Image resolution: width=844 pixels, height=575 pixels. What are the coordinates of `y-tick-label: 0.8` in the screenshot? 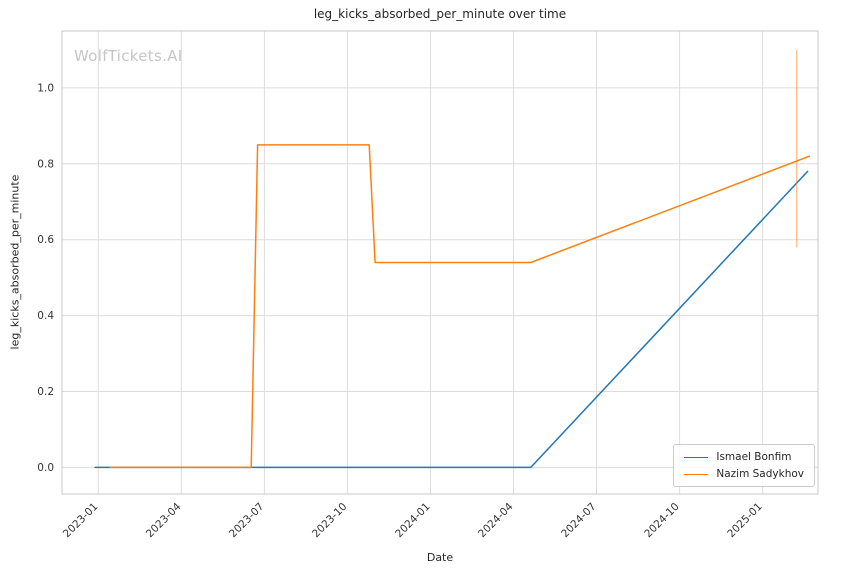 It's located at (45, 164).